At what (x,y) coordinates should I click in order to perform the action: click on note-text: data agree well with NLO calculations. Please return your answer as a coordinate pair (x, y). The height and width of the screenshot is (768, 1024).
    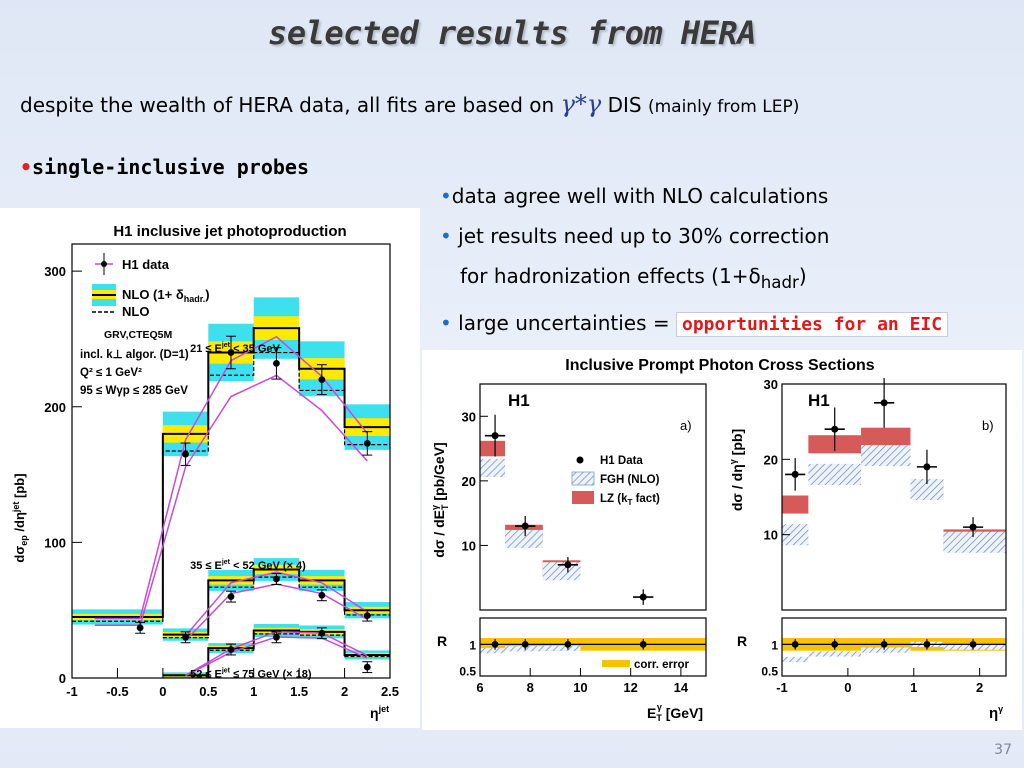
    Looking at the image, I should click on (640, 196).